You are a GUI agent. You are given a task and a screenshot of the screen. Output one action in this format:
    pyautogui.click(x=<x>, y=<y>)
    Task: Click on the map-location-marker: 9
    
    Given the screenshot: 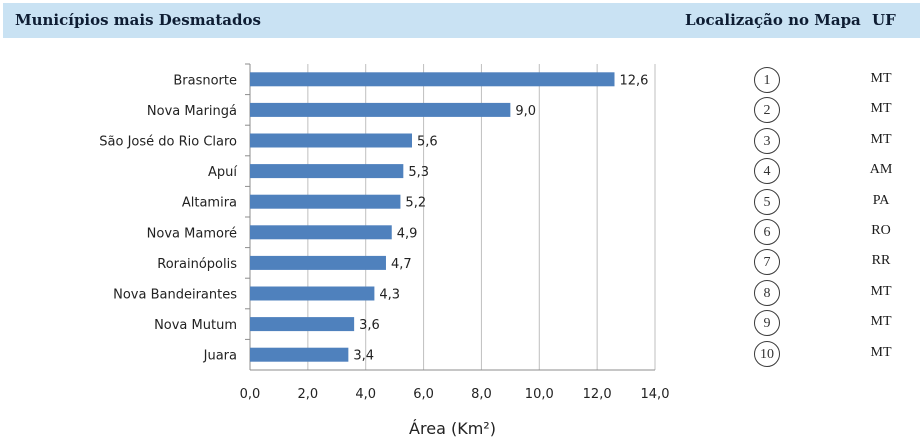 What is the action you would take?
    pyautogui.click(x=767, y=323)
    